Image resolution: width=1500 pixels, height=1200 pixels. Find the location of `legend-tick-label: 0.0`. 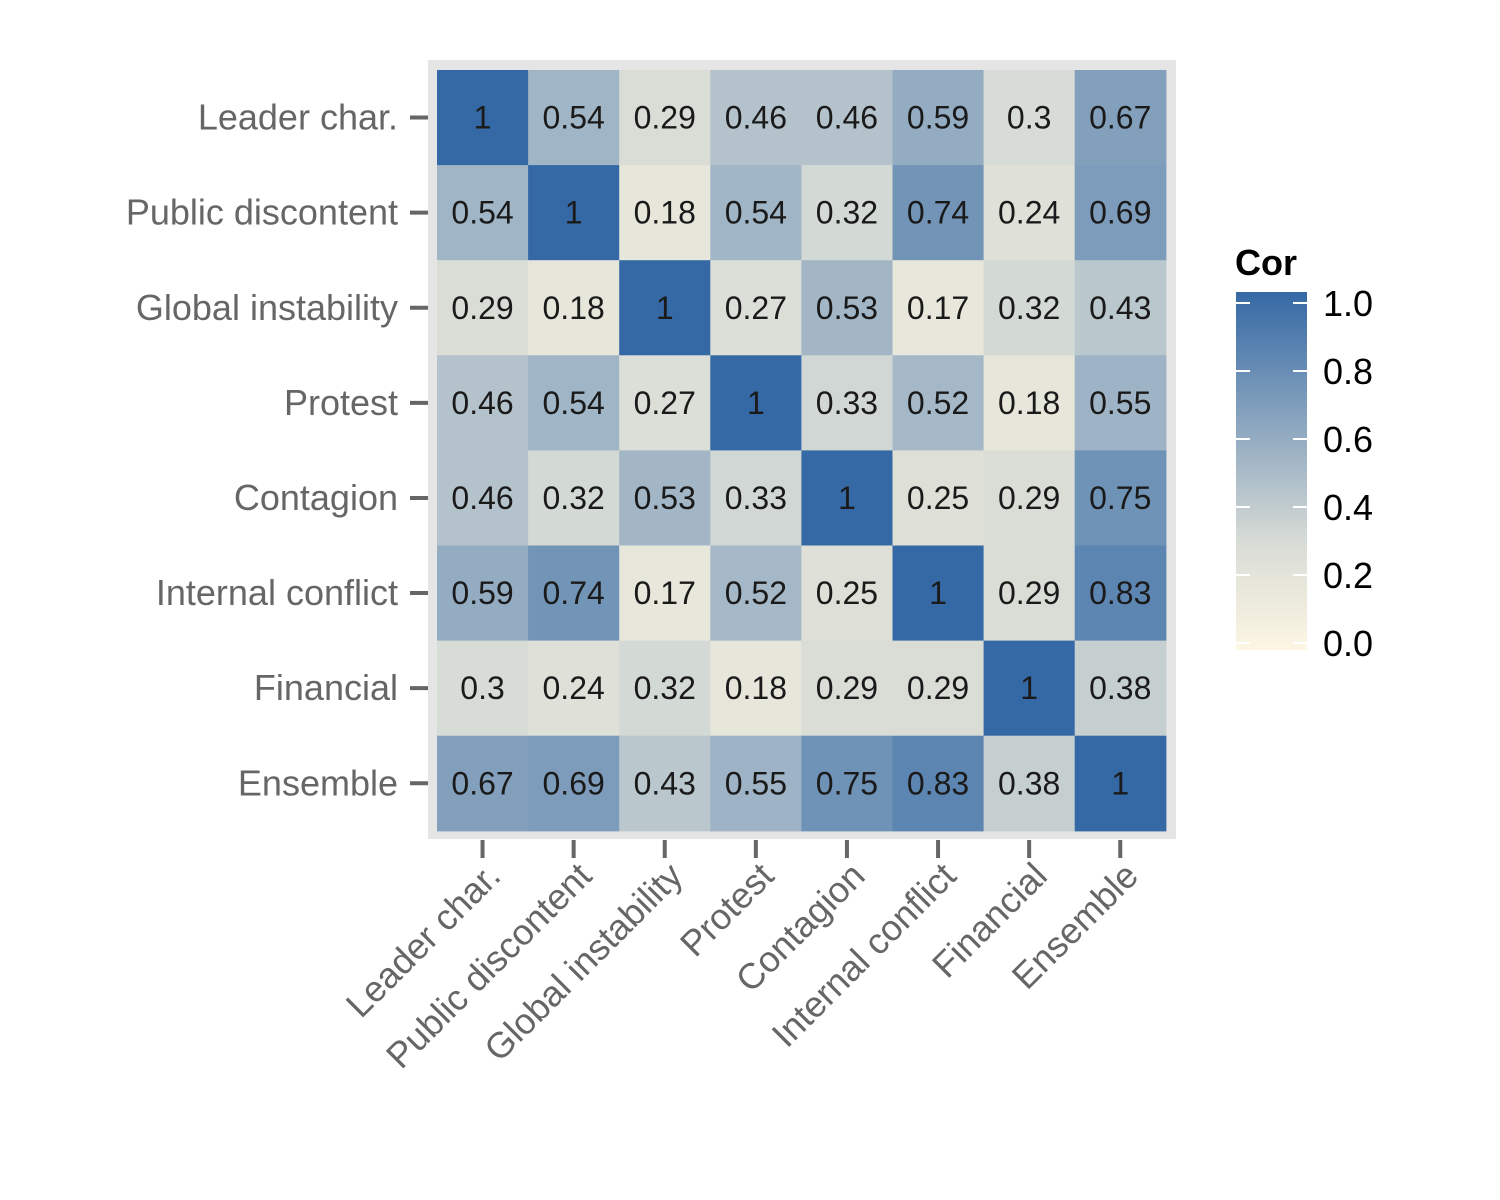

legend-tick-label: 0.0 is located at coordinates (1348, 643).